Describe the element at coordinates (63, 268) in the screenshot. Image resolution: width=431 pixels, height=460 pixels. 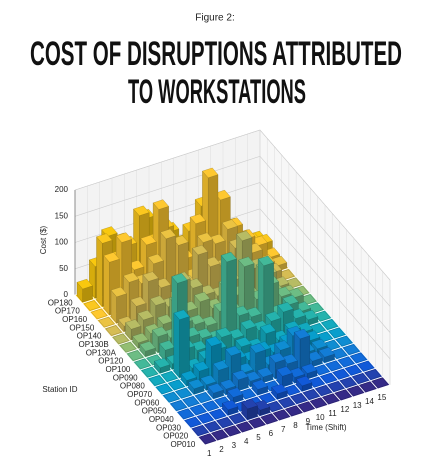
I see `z-tick-label: 50` at that location.